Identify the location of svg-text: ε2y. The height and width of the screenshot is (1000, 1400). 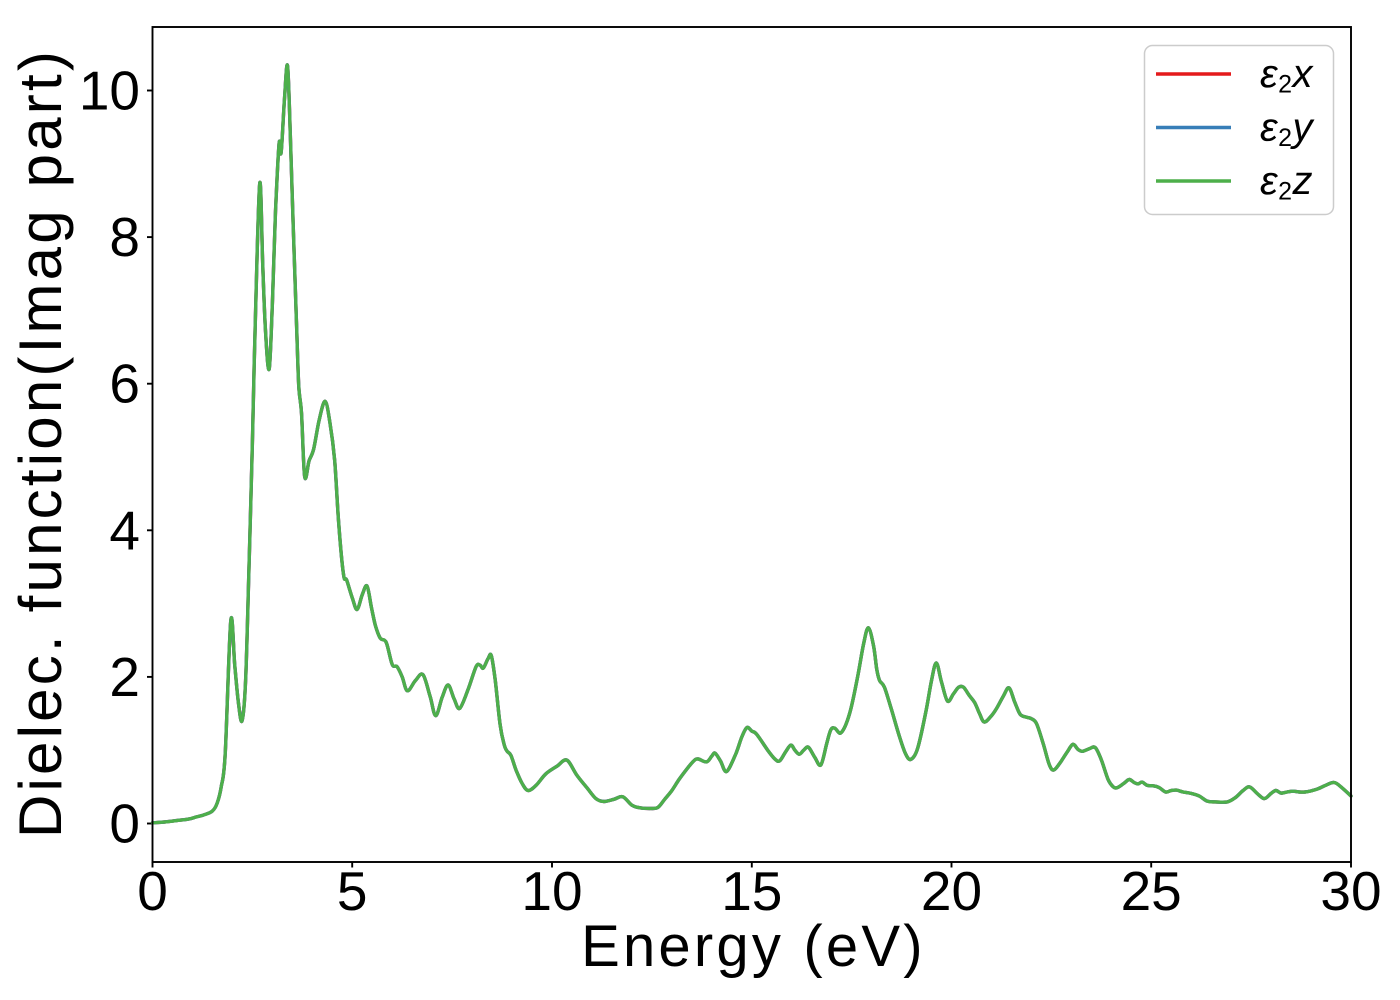
(1287, 129).